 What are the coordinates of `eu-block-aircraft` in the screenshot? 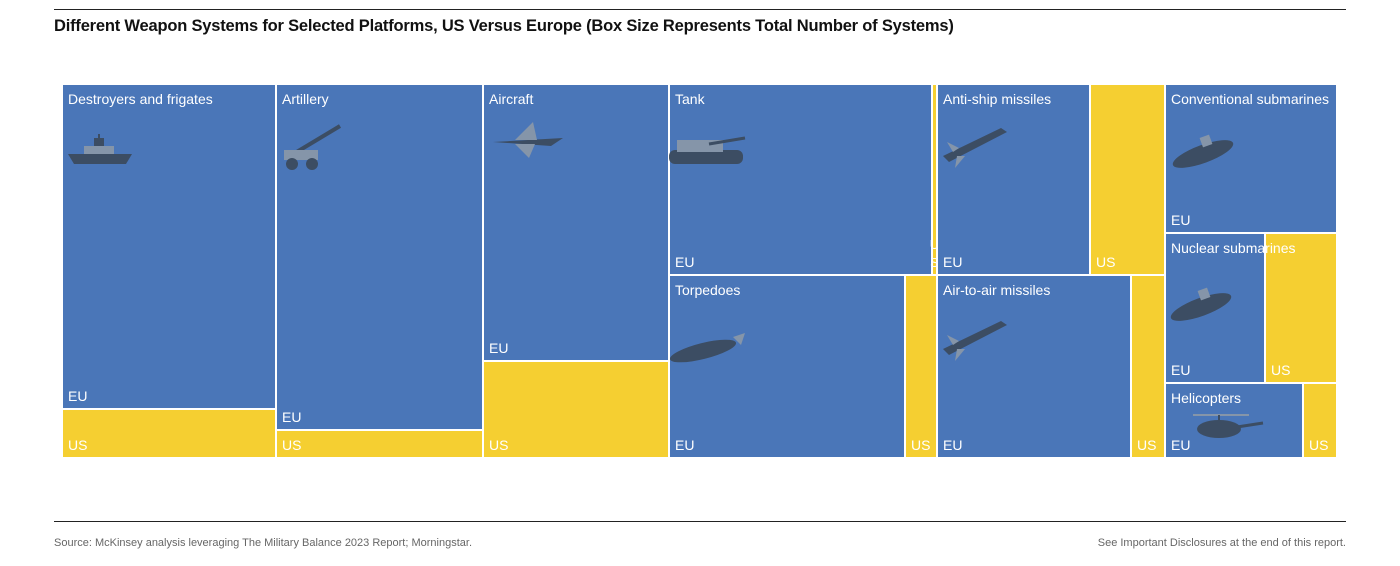 It's located at (576, 222).